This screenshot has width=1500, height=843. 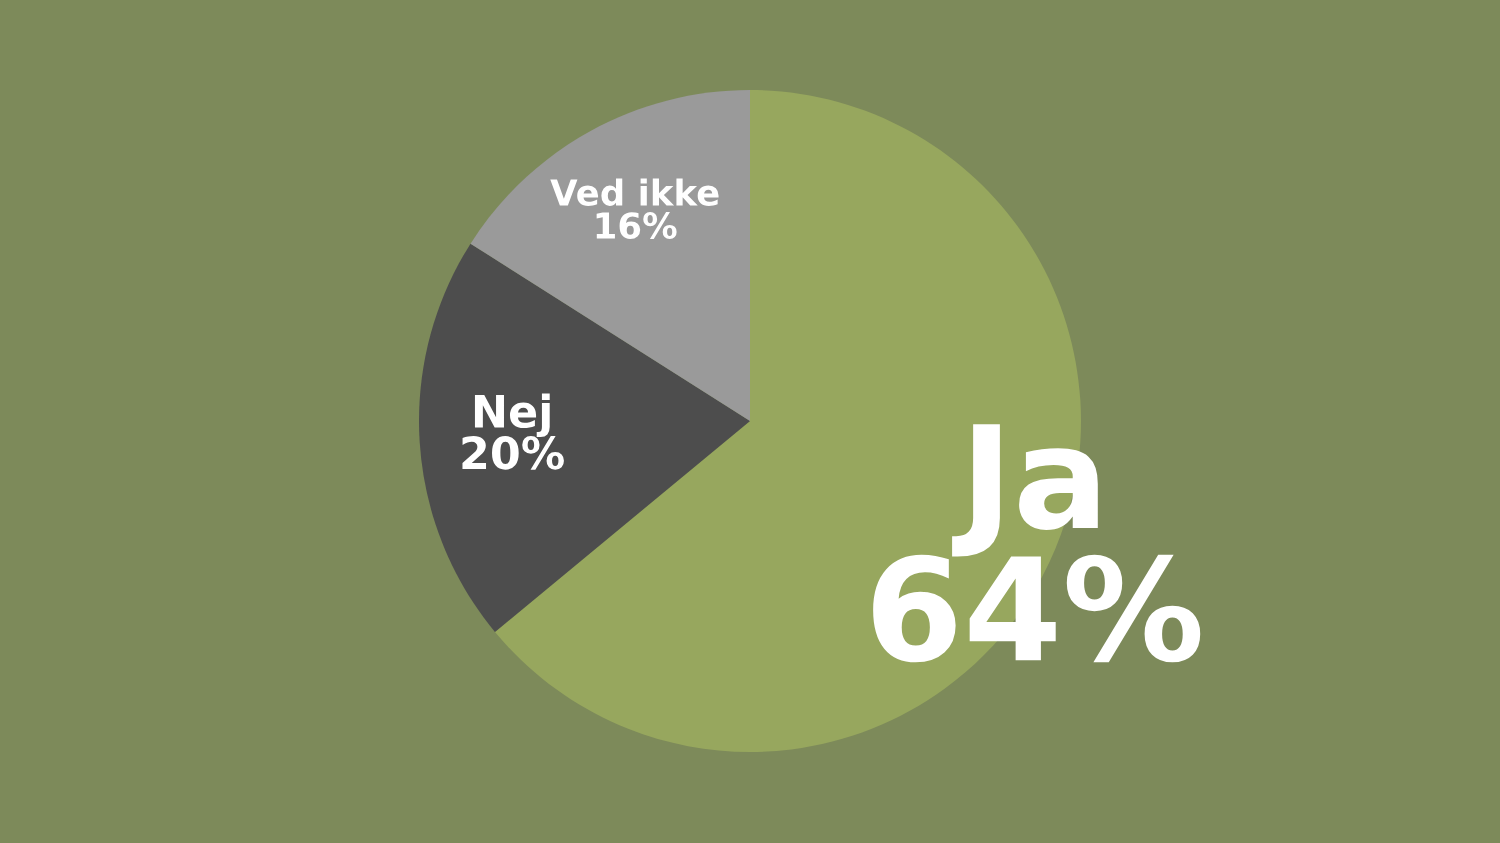 What do you see at coordinates (634, 192) in the screenshot?
I see `slice-label: Ved ikke` at bounding box center [634, 192].